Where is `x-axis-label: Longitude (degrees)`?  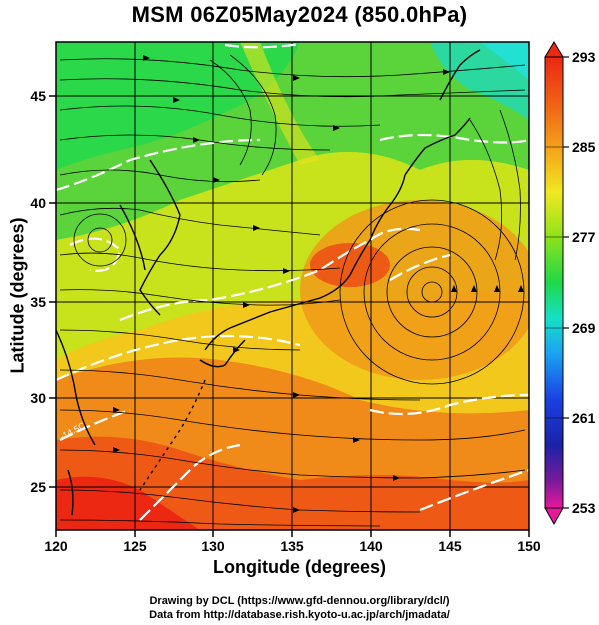
x-axis-label: Longitude (degrees) is located at coordinates (299, 567).